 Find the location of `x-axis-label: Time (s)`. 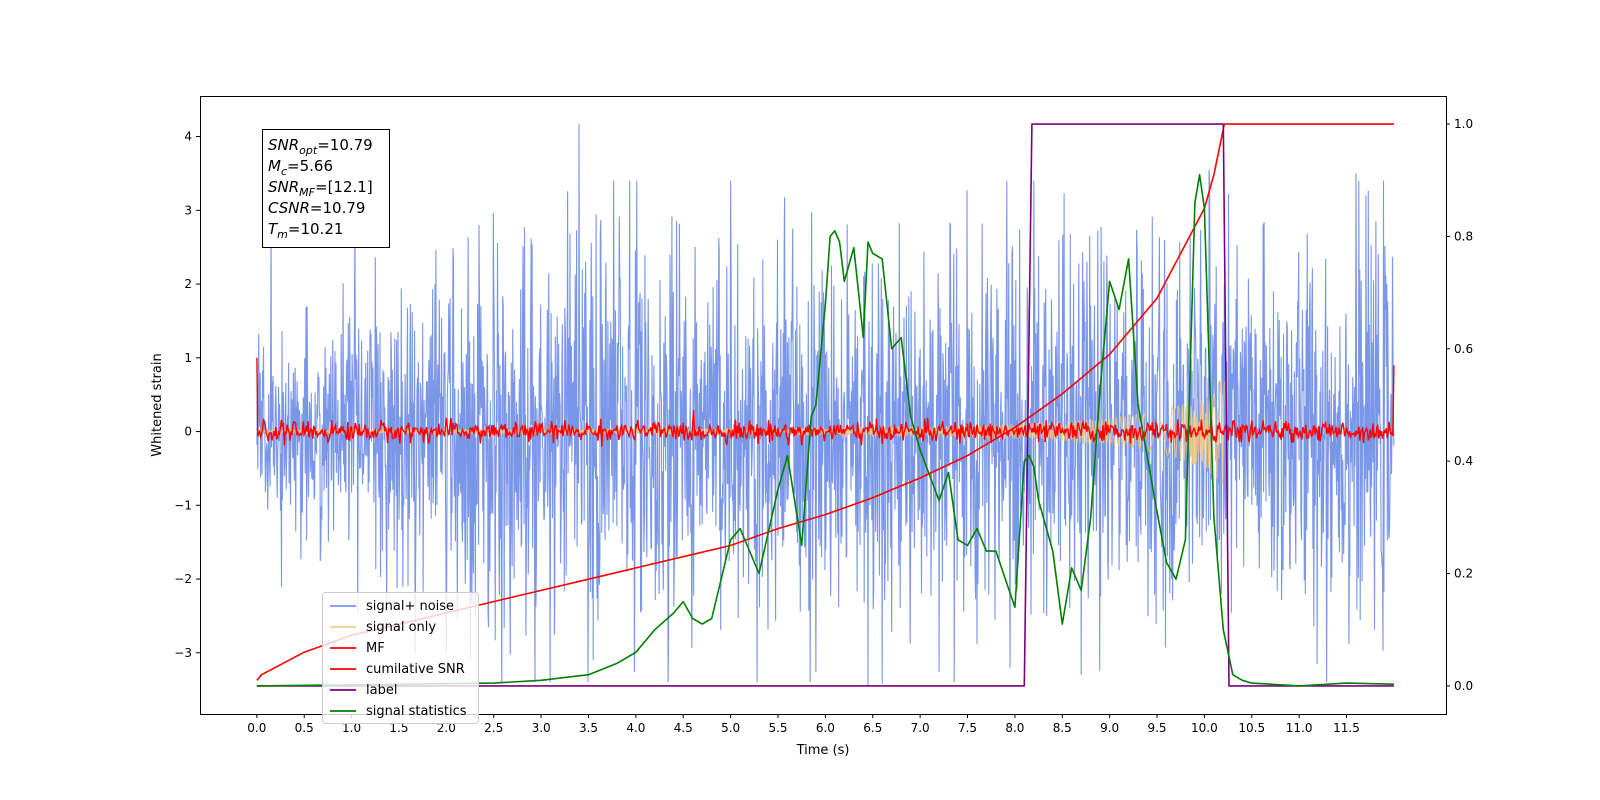

x-axis-label: Time (s) is located at coordinates (823, 750).